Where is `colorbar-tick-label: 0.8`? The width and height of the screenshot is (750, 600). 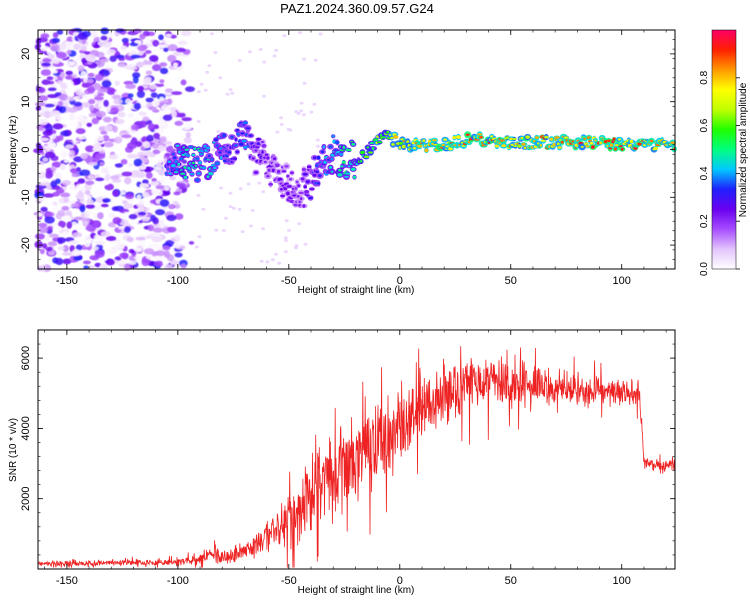
colorbar-tick-label: 0.8 is located at coordinates (704, 77).